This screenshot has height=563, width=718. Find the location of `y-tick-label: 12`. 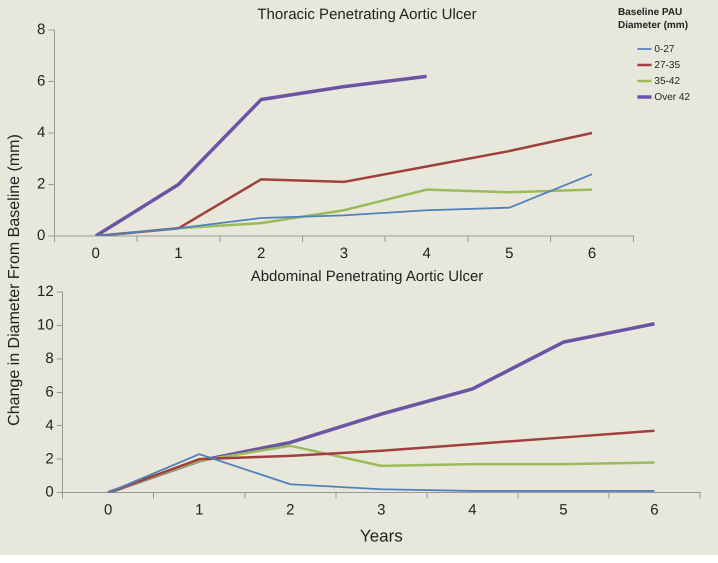

y-tick-label: 12 is located at coordinates (45, 291).